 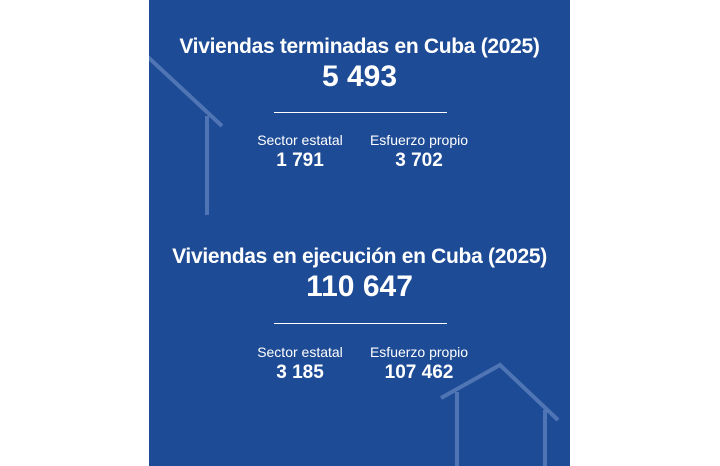 What do you see at coordinates (300, 160) in the screenshot?
I see `finished-state-sector-value: 1 791` at bounding box center [300, 160].